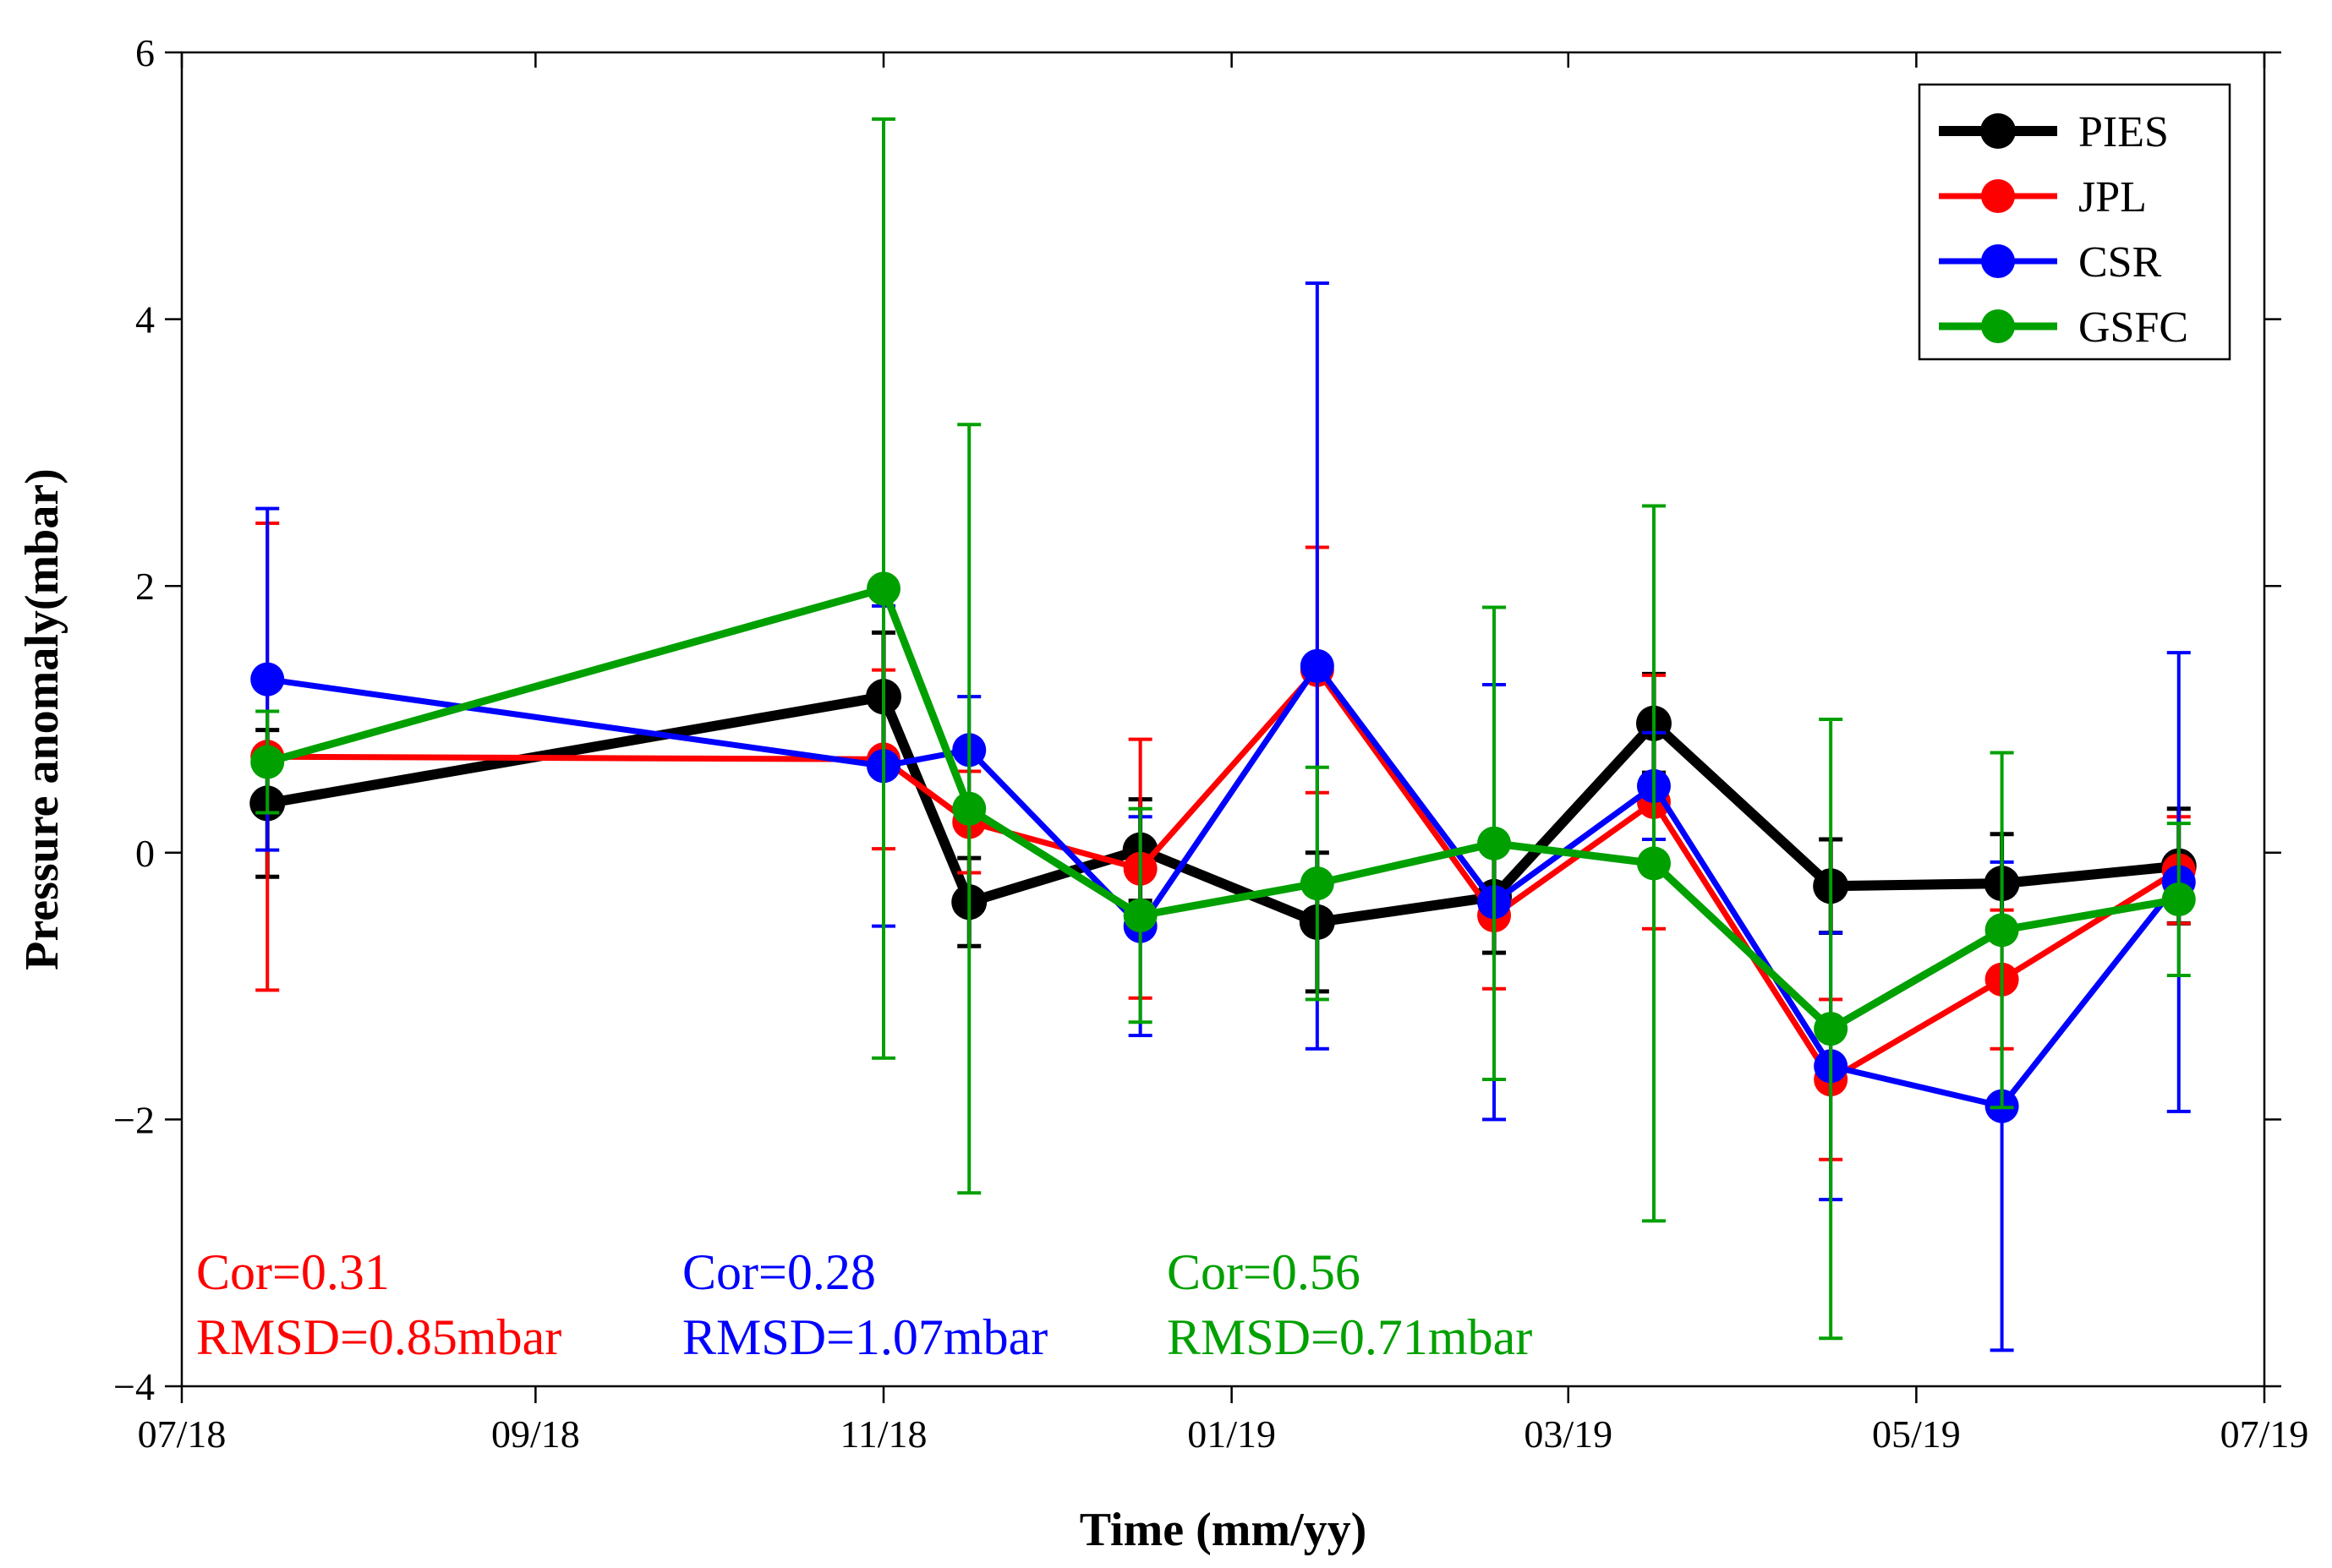 This screenshot has width=2332, height=1568. What do you see at coordinates (134, 1386) in the screenshot?
I see `y-tick-label: −4` at bounding box center [134, 1386].